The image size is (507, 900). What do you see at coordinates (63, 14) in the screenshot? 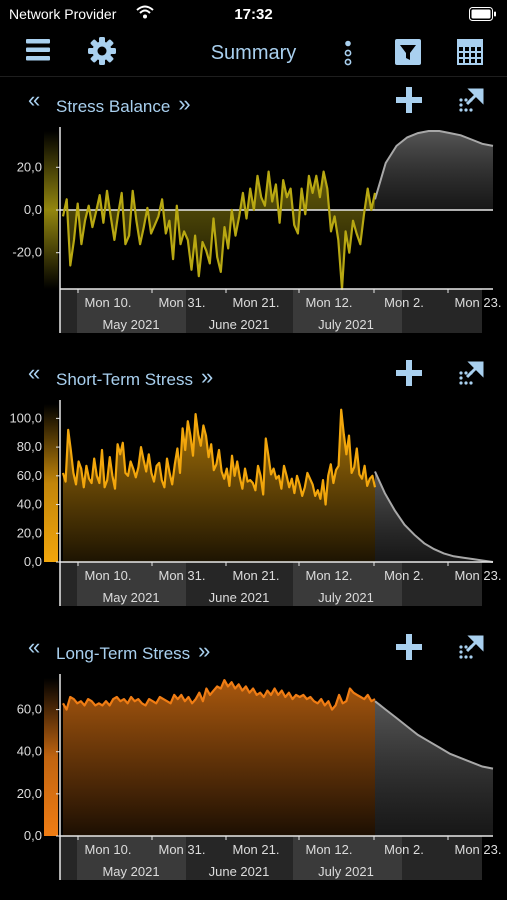
I see `network-provider: Network Provider` at bounding box center [63, 14].